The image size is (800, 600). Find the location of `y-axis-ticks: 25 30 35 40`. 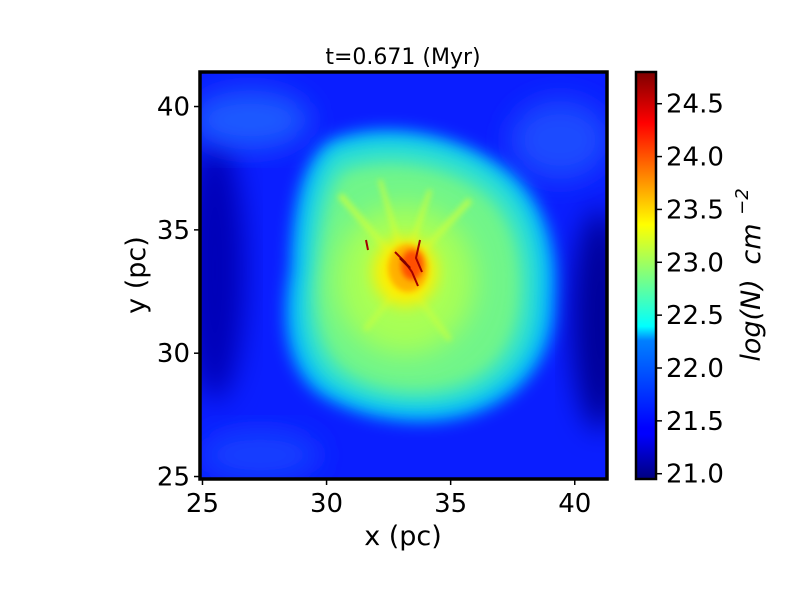

y-axis-ticks: 25 30 35 40 is located at coordinates (178, 293).